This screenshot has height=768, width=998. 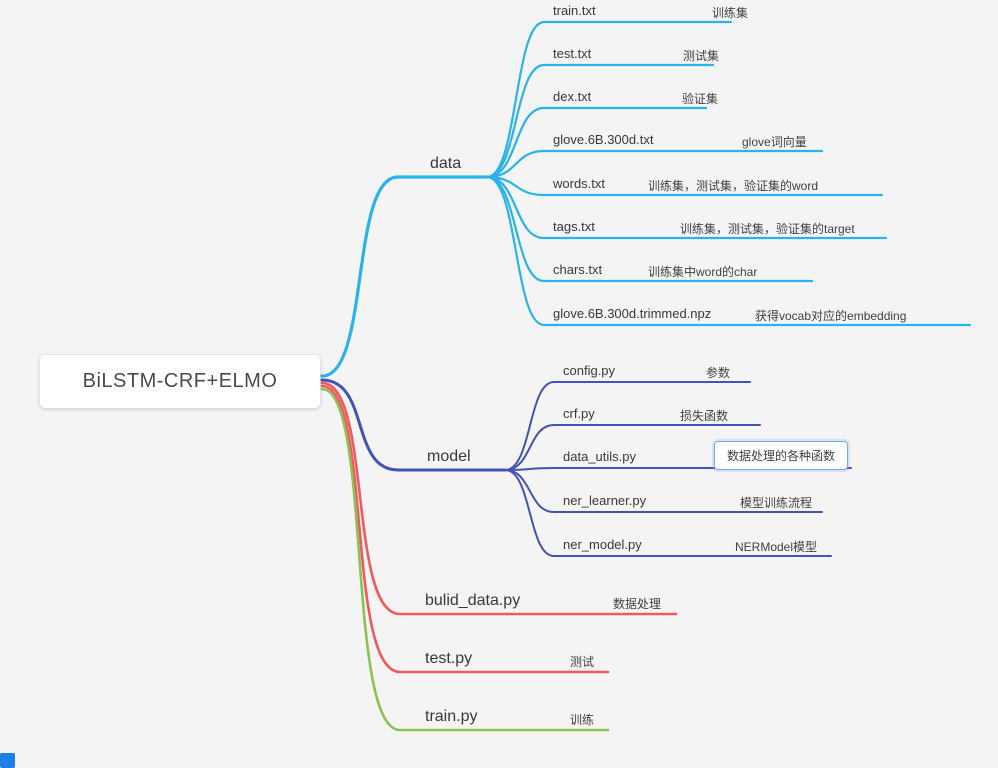 I want to click on note-test-py: 测试, so click(x=582, y=662).